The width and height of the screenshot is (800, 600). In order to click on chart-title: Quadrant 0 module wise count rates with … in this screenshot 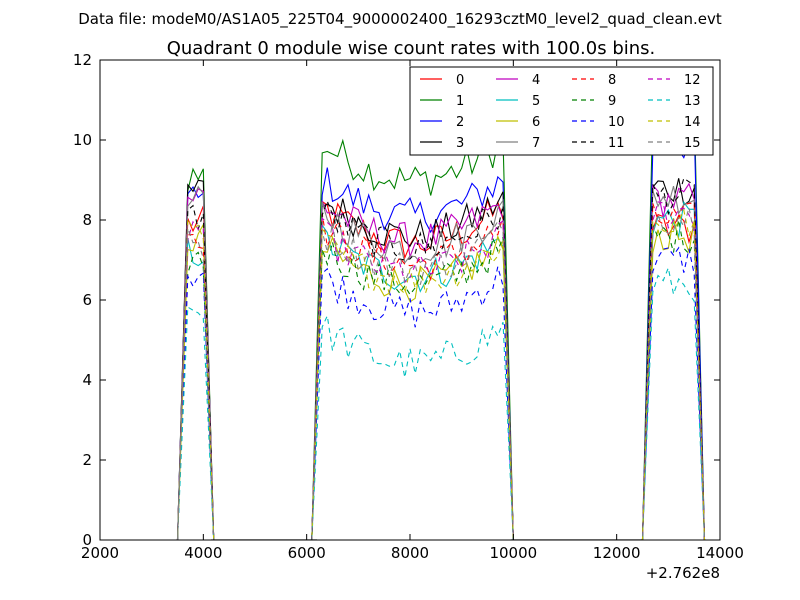, I will do `click(411, 48)`.